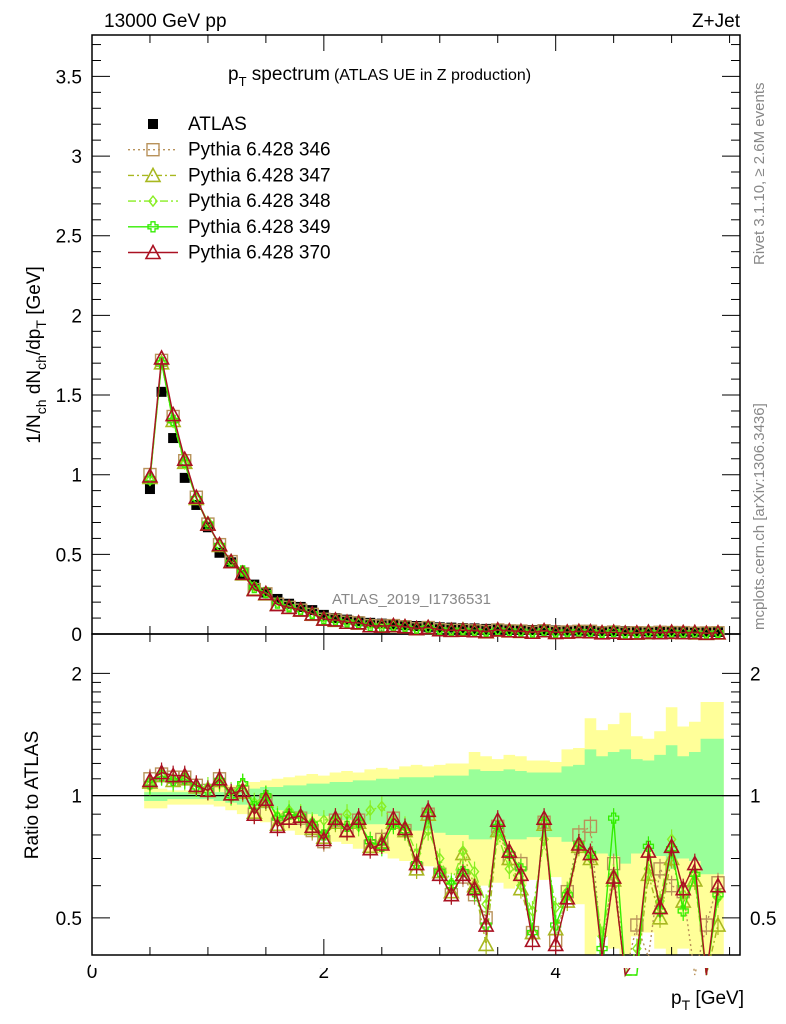 The width and height of the screenshot is (786, 1024). I want to click on y-tick-label: 2.5, so click(69, 237).